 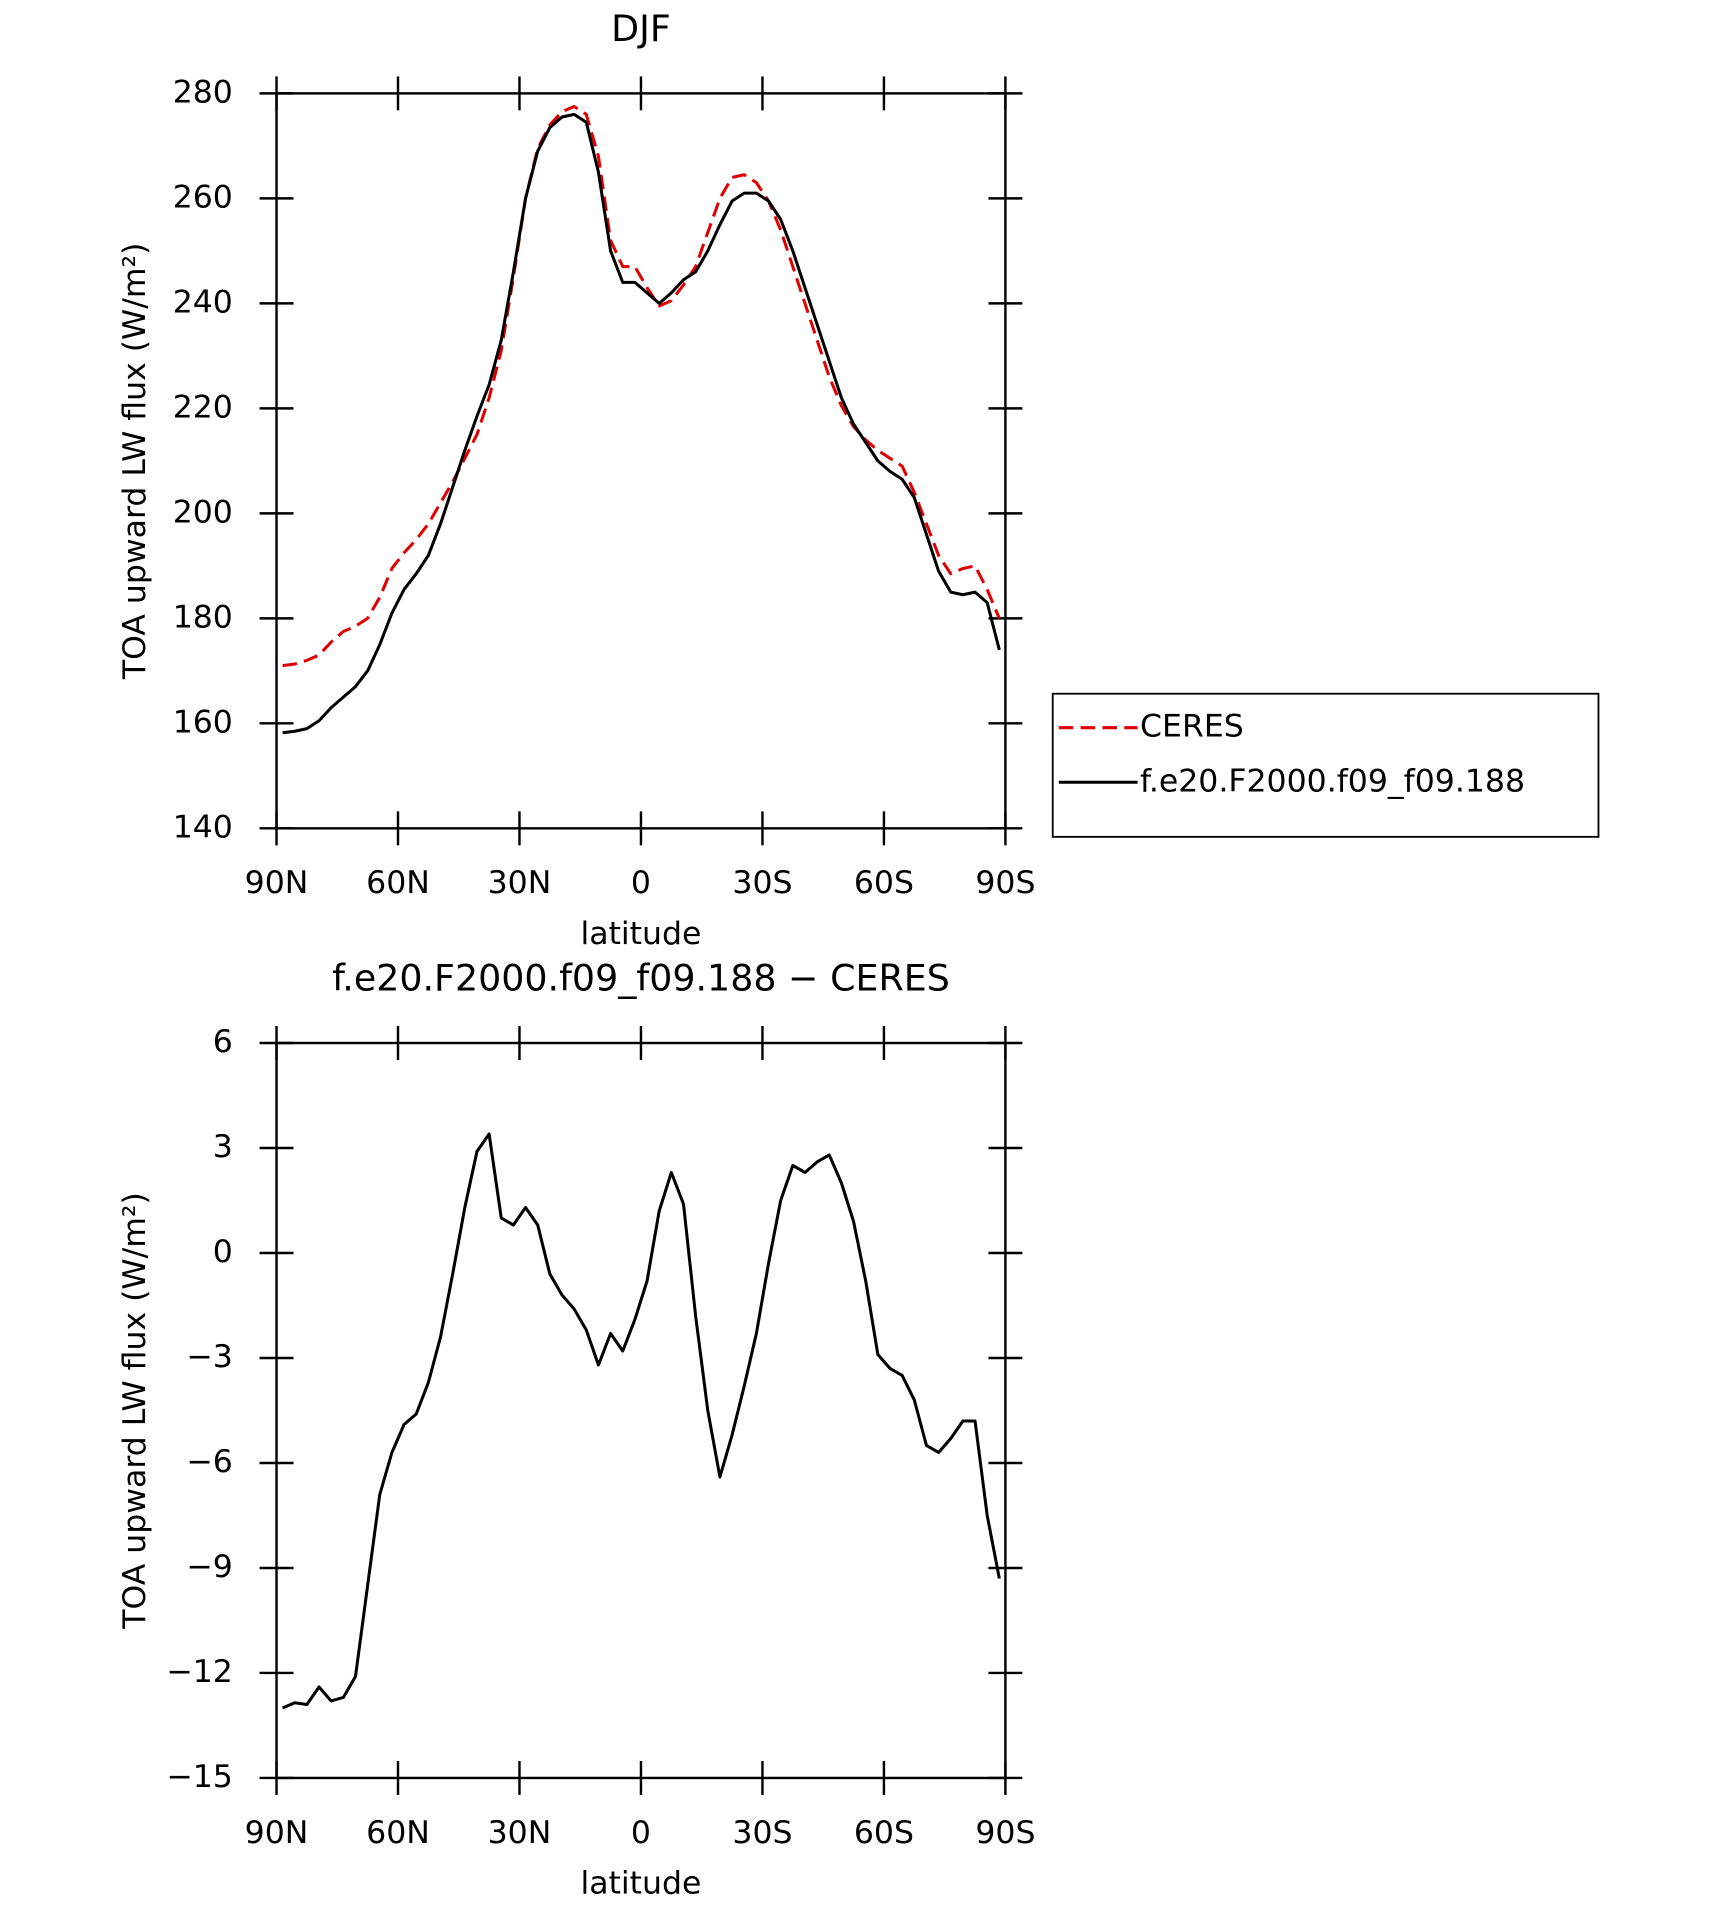 I want to click on chart-title: f.e20.F2000.f09_f09.188 − CERES, so click(x=641, y=977).